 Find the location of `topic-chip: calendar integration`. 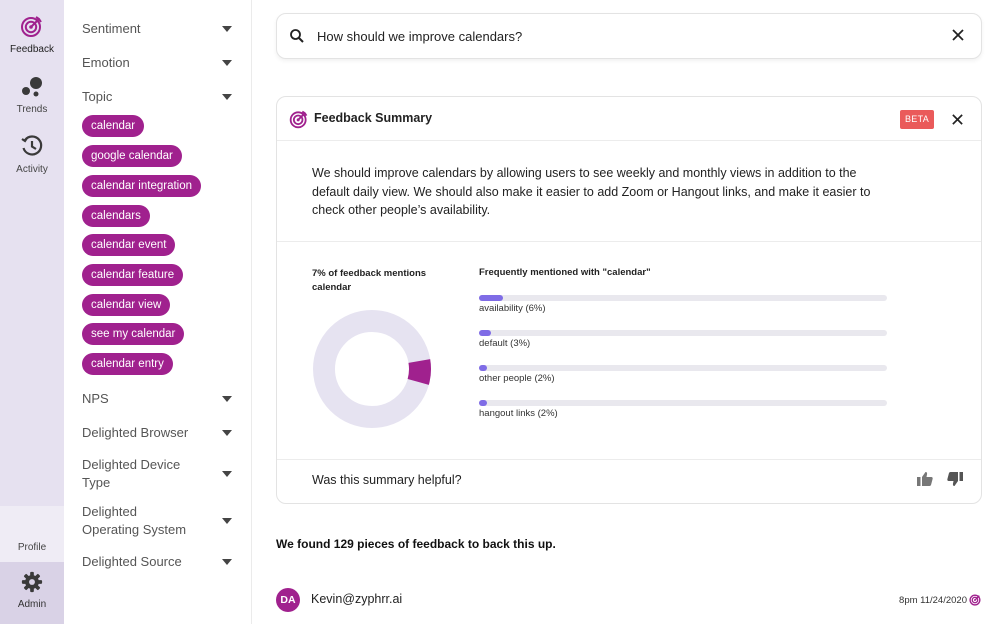

topic-chip: calendar integration is located at coordinates (142, 186).